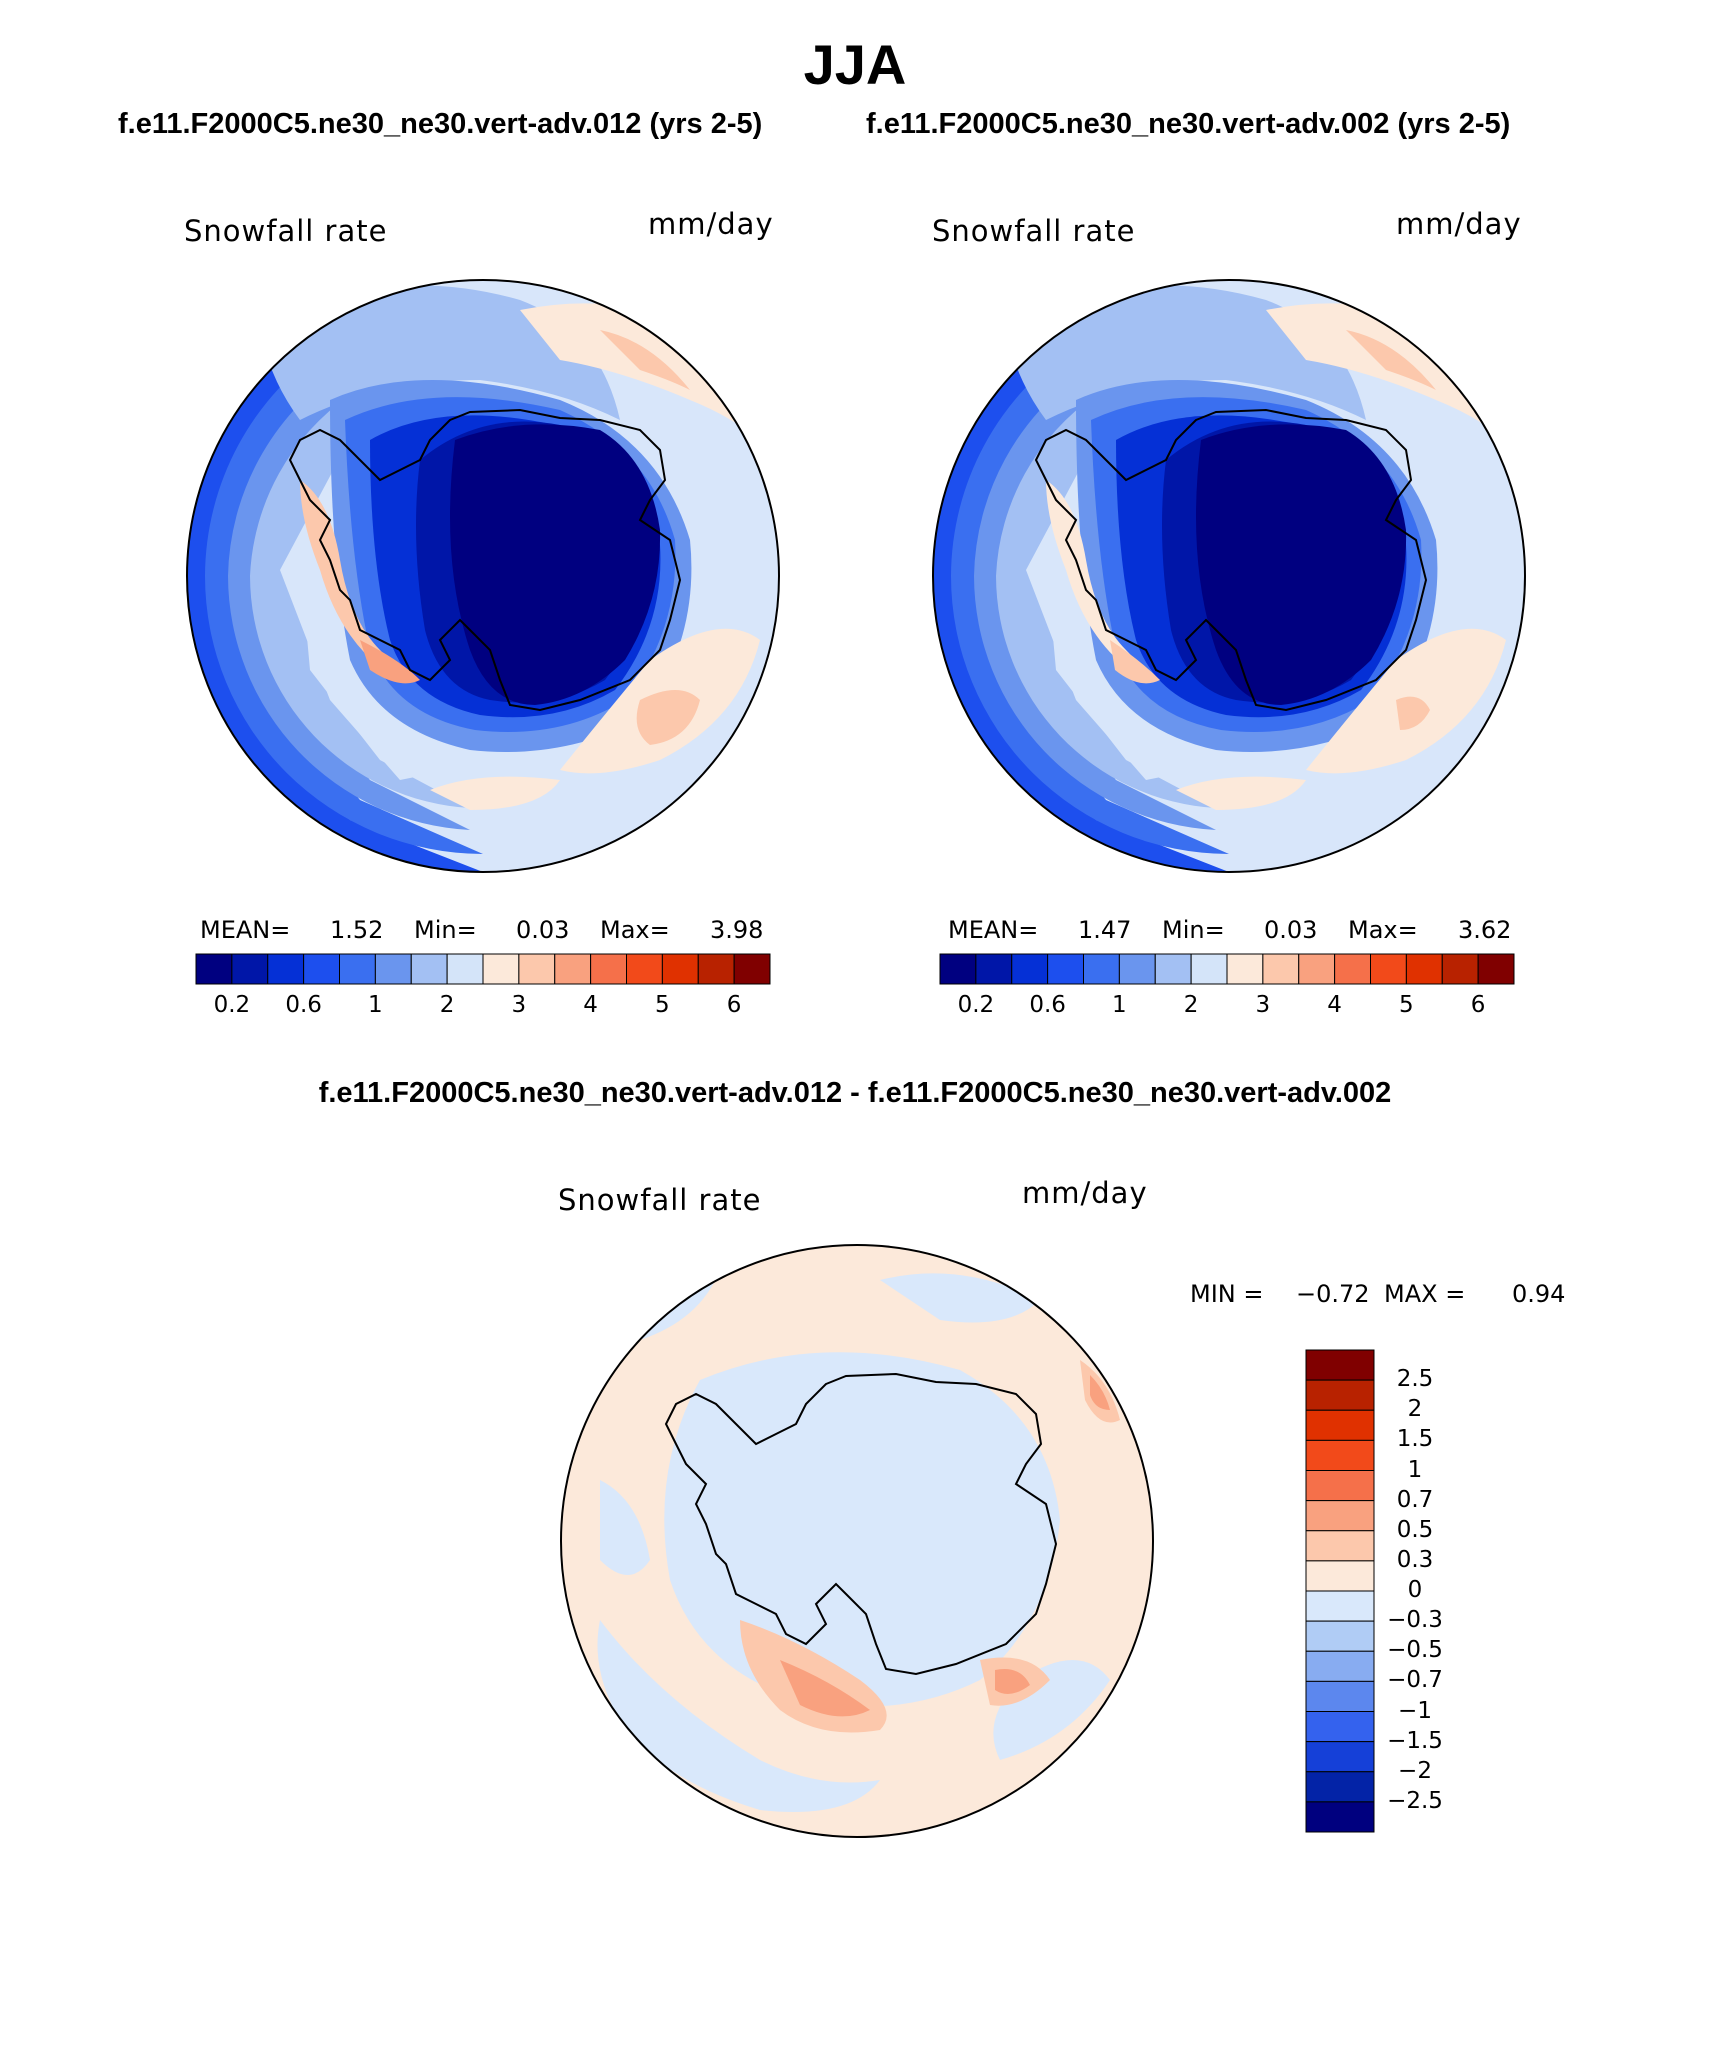 Image resolution: width=1710 pixels, height=2061 pixels. I want to click on min-label-right: Min=, so click(1193, 930).